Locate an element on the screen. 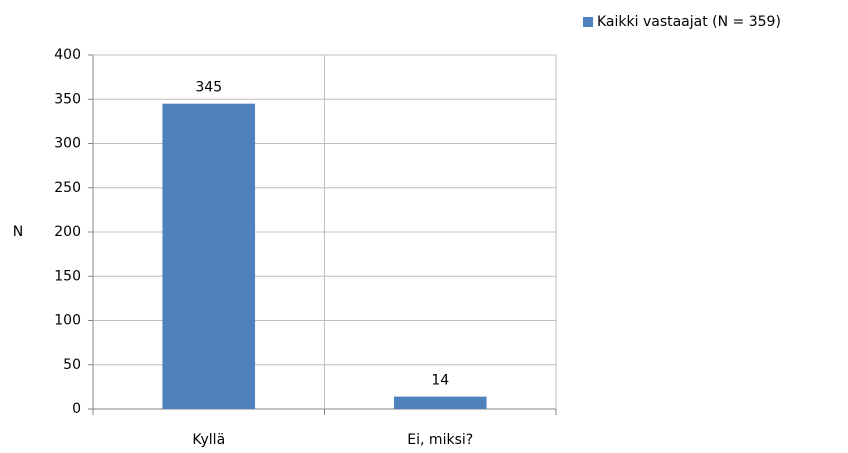 This screenshot has width=848, height=453. y-tick-label: 100 is located at coordinates (67, 321).